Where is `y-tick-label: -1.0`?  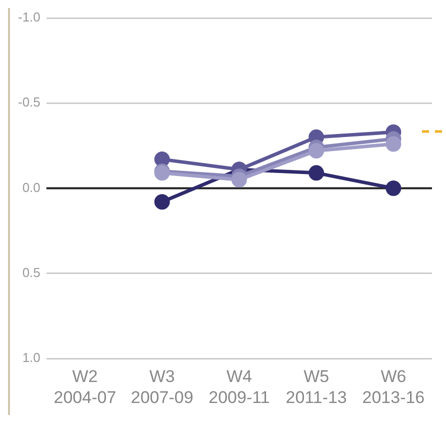 y-tick-label: -1.0 is located at coordinates (29, 17).